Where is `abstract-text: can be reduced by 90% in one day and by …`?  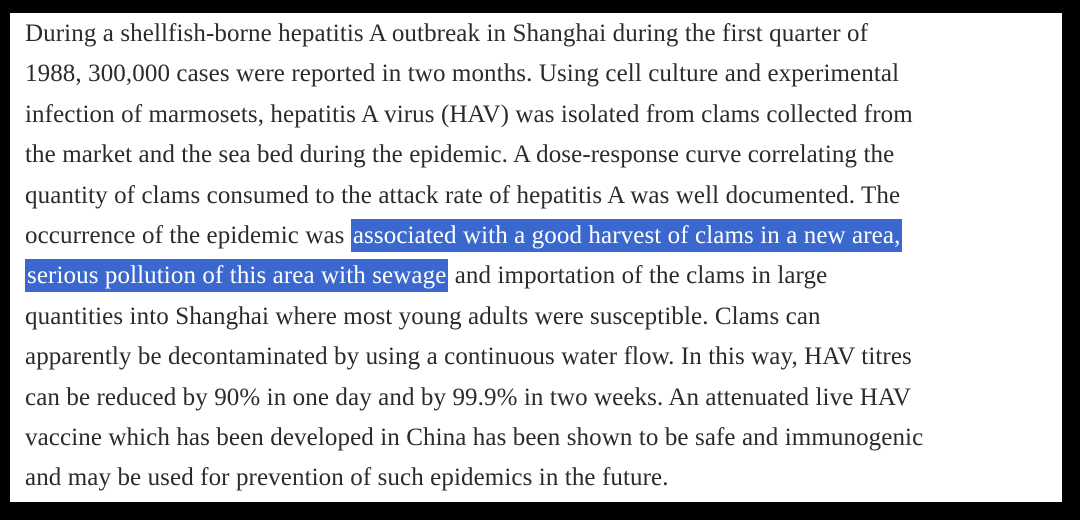 abstract-text: can be reduced by 90% in one day and by … is located at coordinates (468, 397).